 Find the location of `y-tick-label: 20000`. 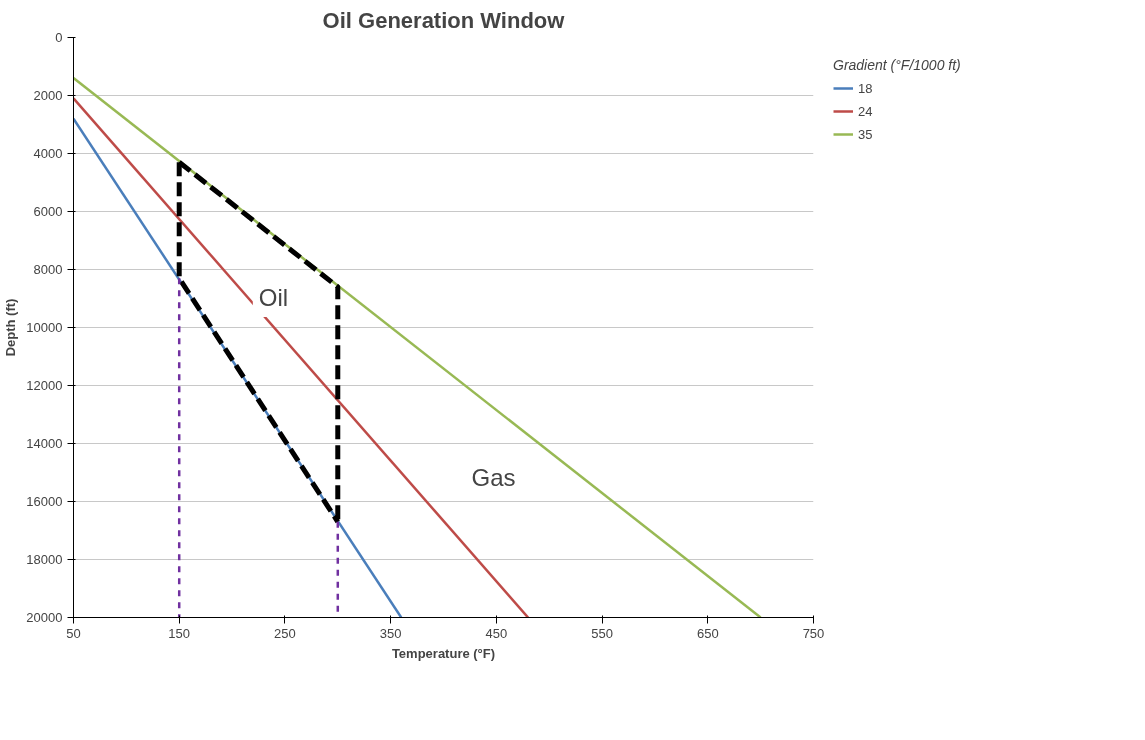

y-tick-label: 20000 is located at coordinates (44, 617).